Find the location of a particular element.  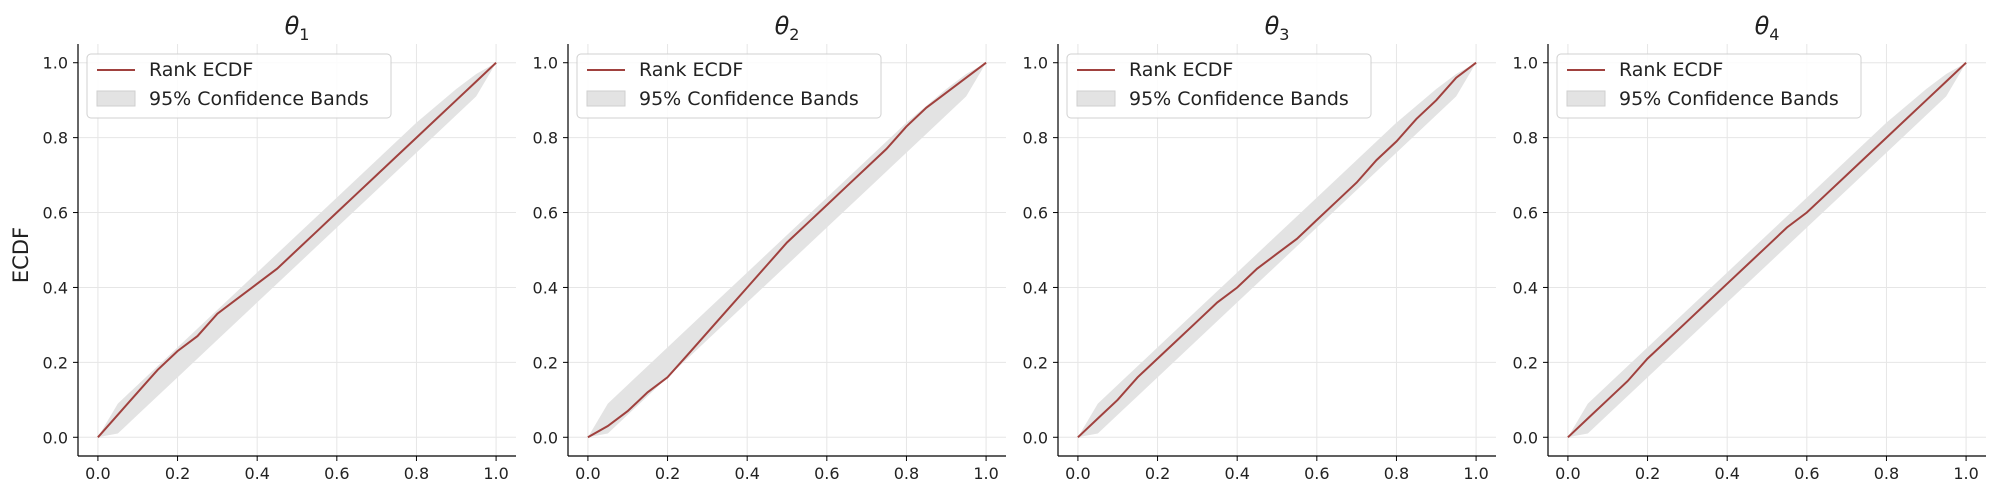

panel-title: θ1 is located at coordinates (297, 28).